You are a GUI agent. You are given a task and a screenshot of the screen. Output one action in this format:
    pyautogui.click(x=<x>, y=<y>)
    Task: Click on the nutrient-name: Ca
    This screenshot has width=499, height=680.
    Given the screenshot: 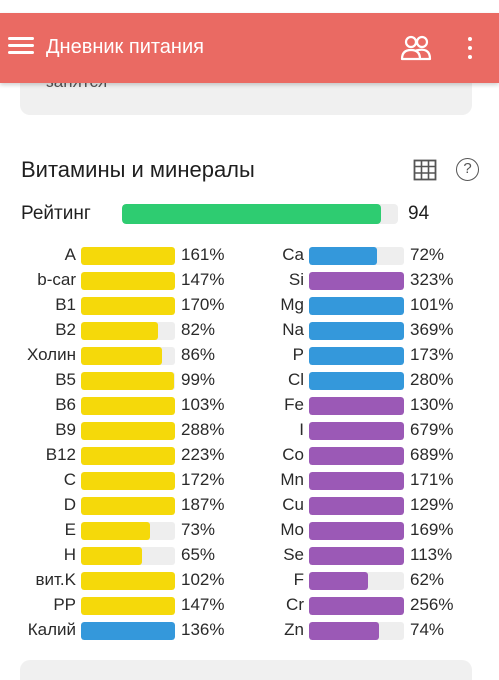 What is the action you would take?
    pyautogui.click(x=293, y=254)
    